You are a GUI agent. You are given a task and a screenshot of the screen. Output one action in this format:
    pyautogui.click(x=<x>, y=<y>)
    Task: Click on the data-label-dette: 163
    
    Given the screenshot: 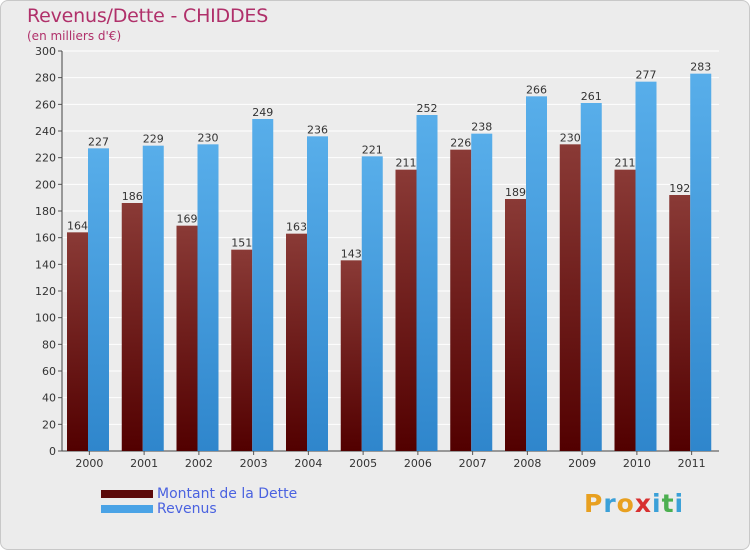 What is the action you would take?
    pyautogui.click(x=296, y=227)
    